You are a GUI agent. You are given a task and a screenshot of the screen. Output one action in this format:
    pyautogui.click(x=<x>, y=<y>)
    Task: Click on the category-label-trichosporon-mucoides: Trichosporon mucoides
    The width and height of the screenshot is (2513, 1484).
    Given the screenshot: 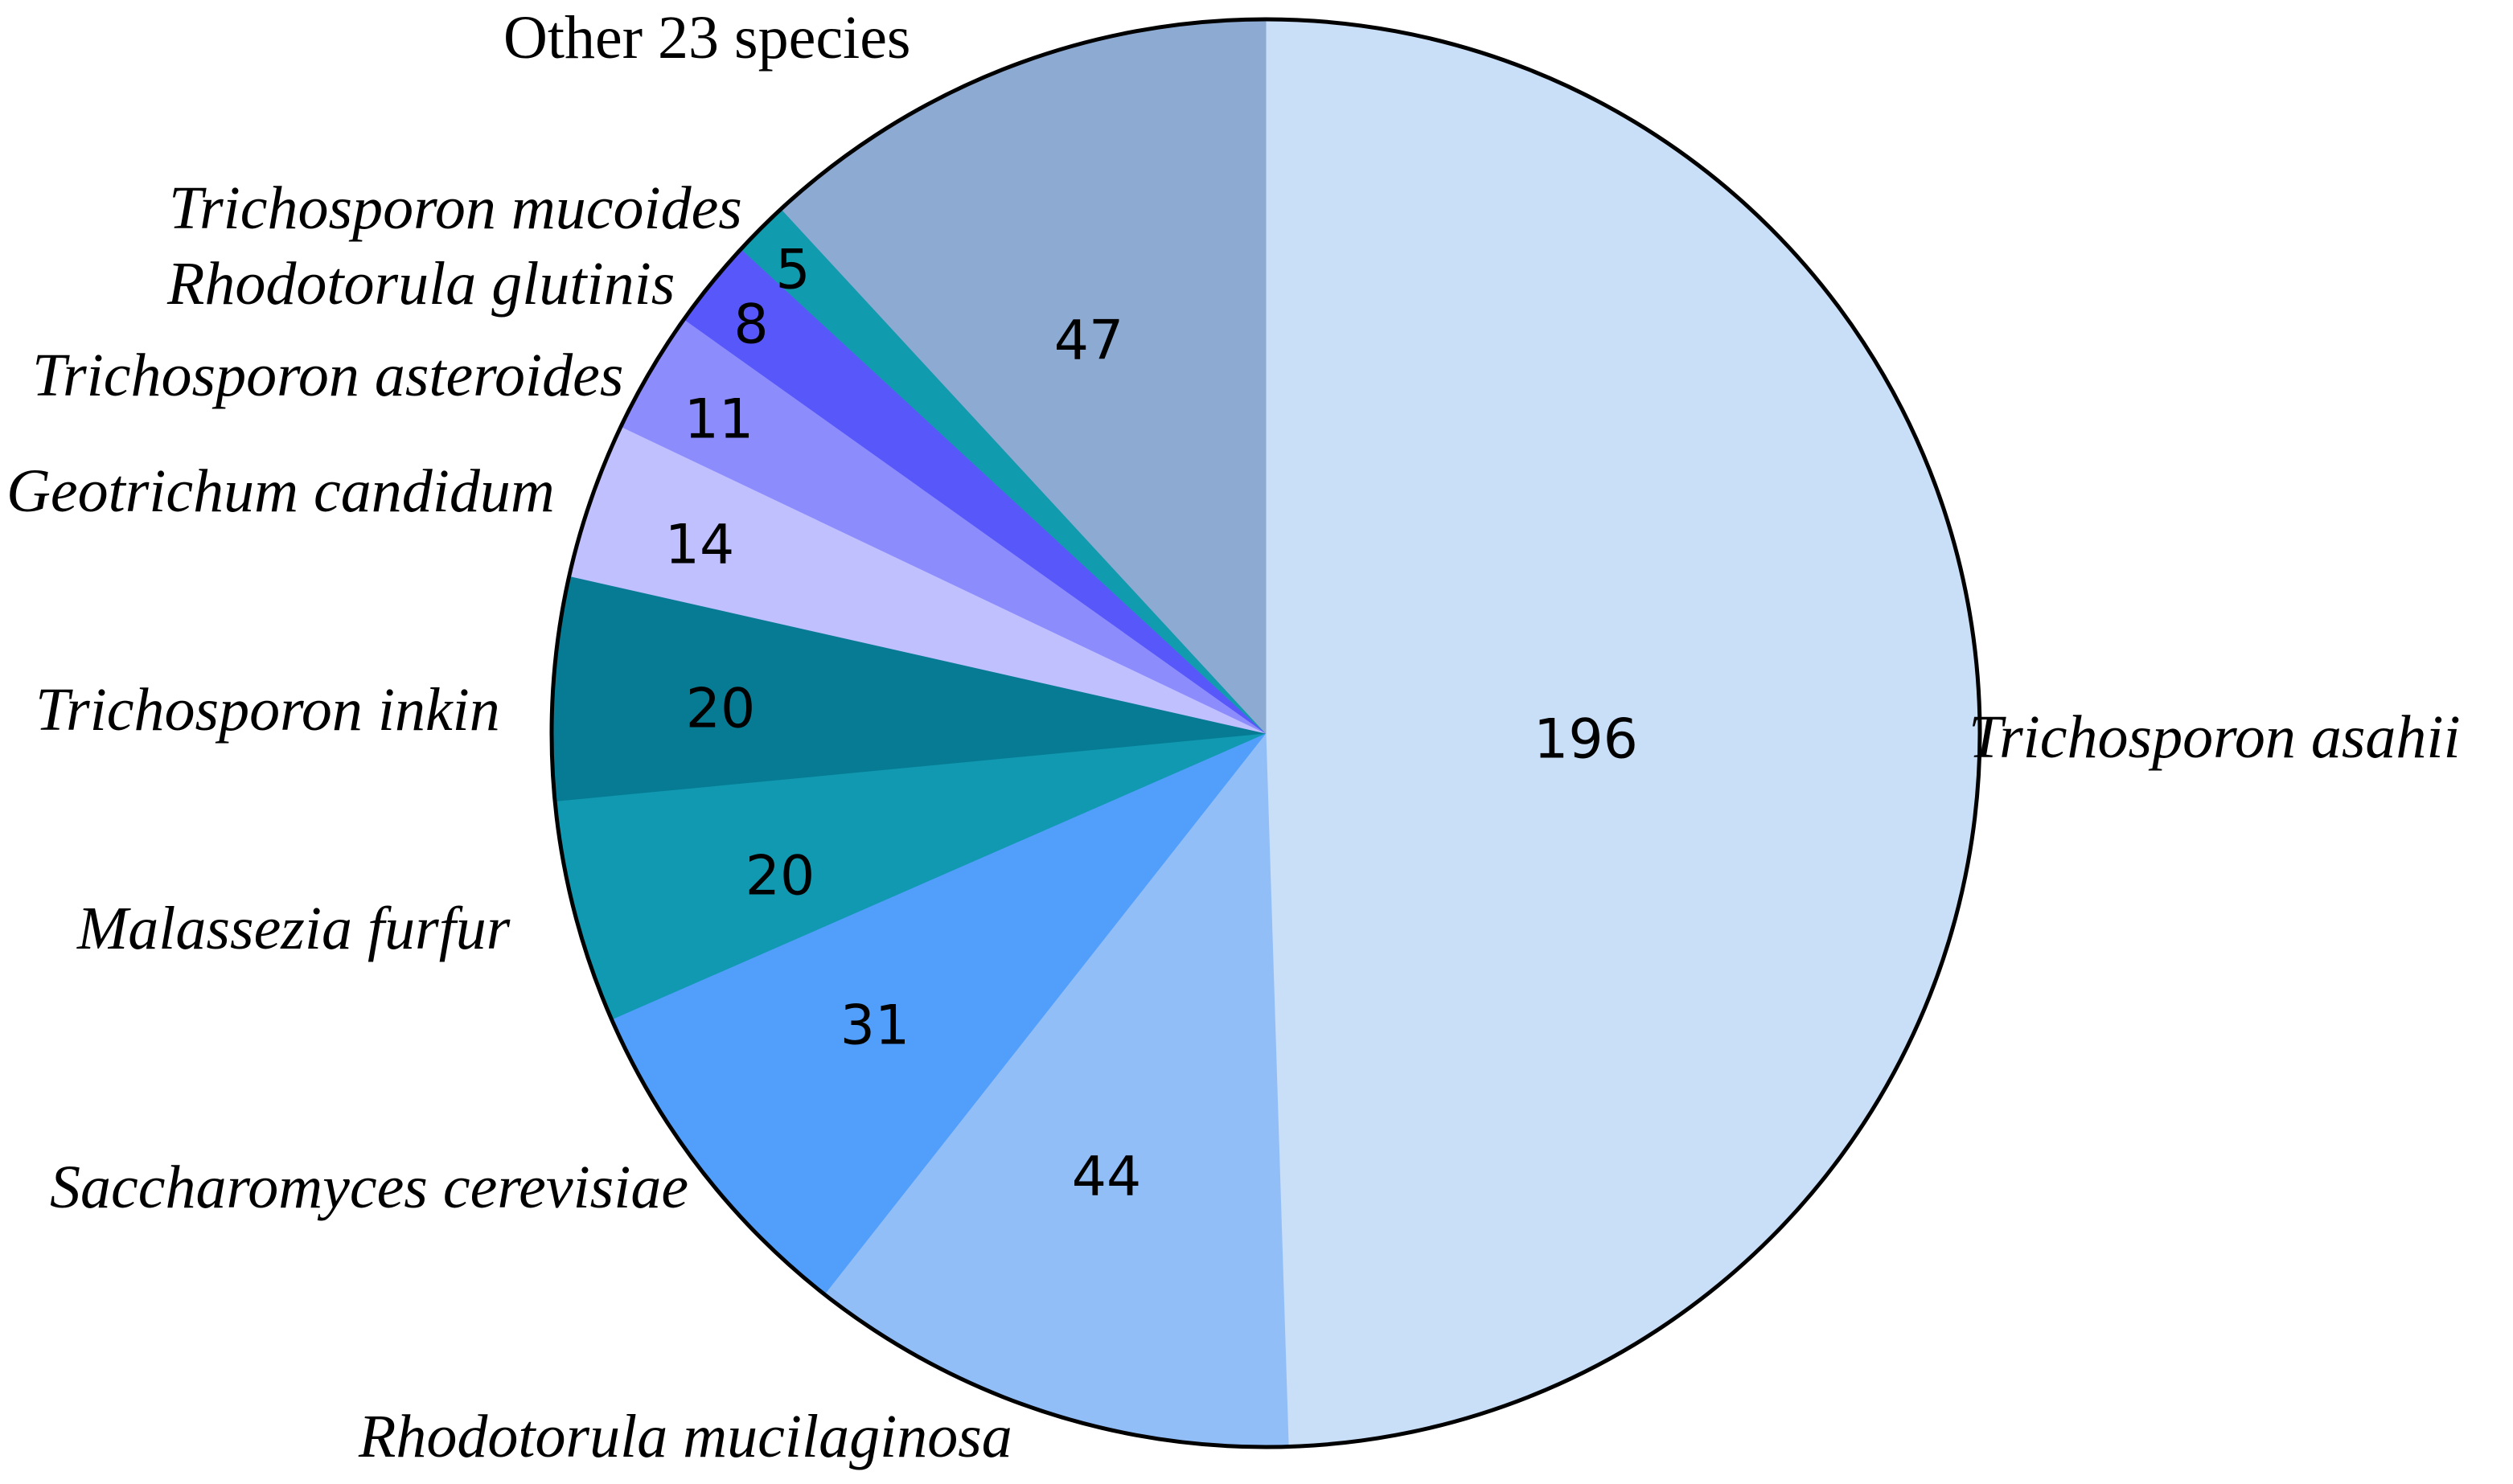 What is the action you would take?
    pyautogui.click(x=455, y=208)
    